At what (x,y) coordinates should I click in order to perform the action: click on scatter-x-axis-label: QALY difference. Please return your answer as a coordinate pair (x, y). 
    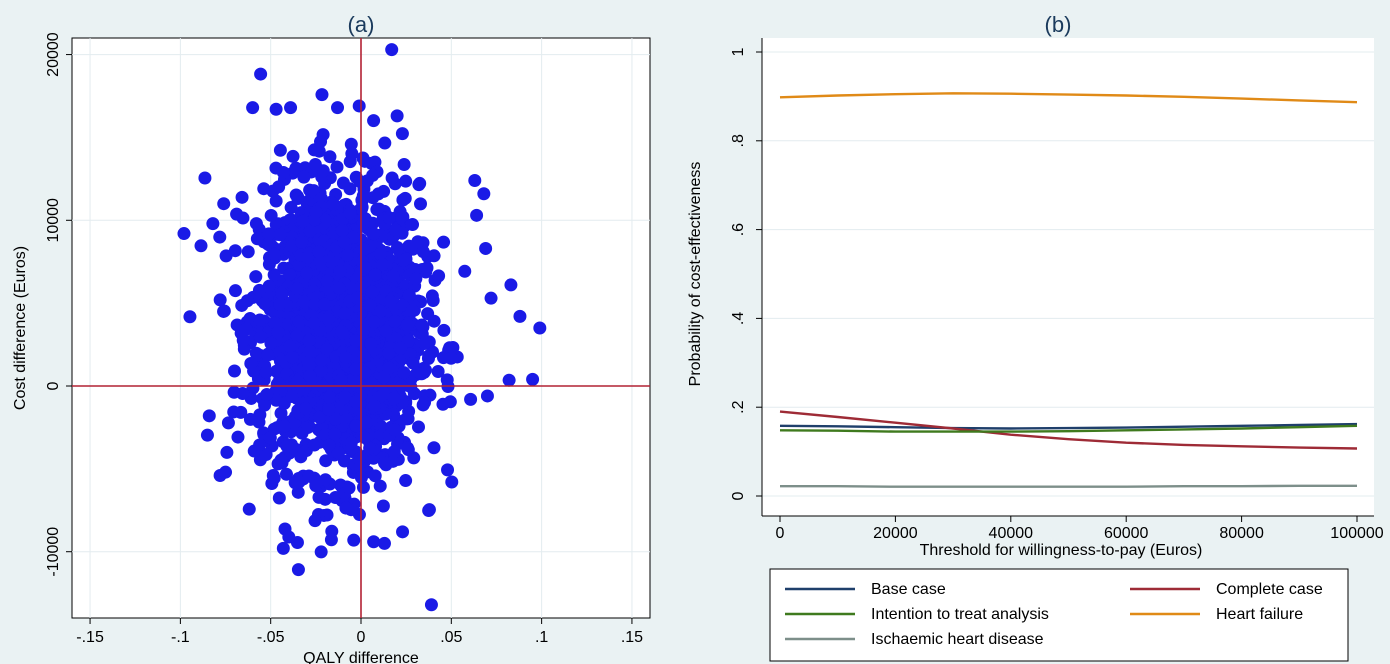
    Looking at the image, I should click on (361, 657).